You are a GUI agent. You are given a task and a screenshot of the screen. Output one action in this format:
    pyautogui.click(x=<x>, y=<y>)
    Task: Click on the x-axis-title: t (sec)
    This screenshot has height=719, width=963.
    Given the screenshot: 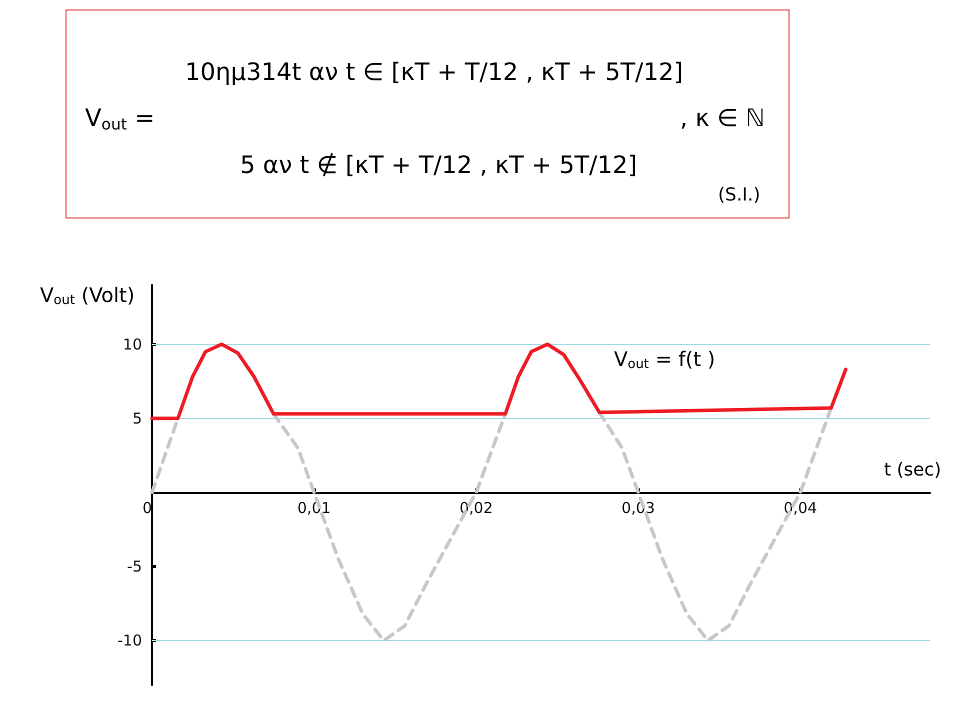 What is the action you would take?
    pyautogui.click(x=913, y=470)
    